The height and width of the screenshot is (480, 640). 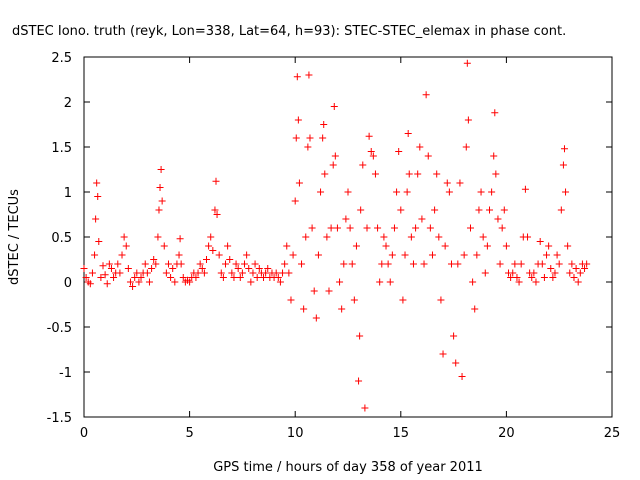 What do you see at coordinates (295, 433) in the screenshot?
I see `x-tick-label: 10` at bounding box center [295, 433].